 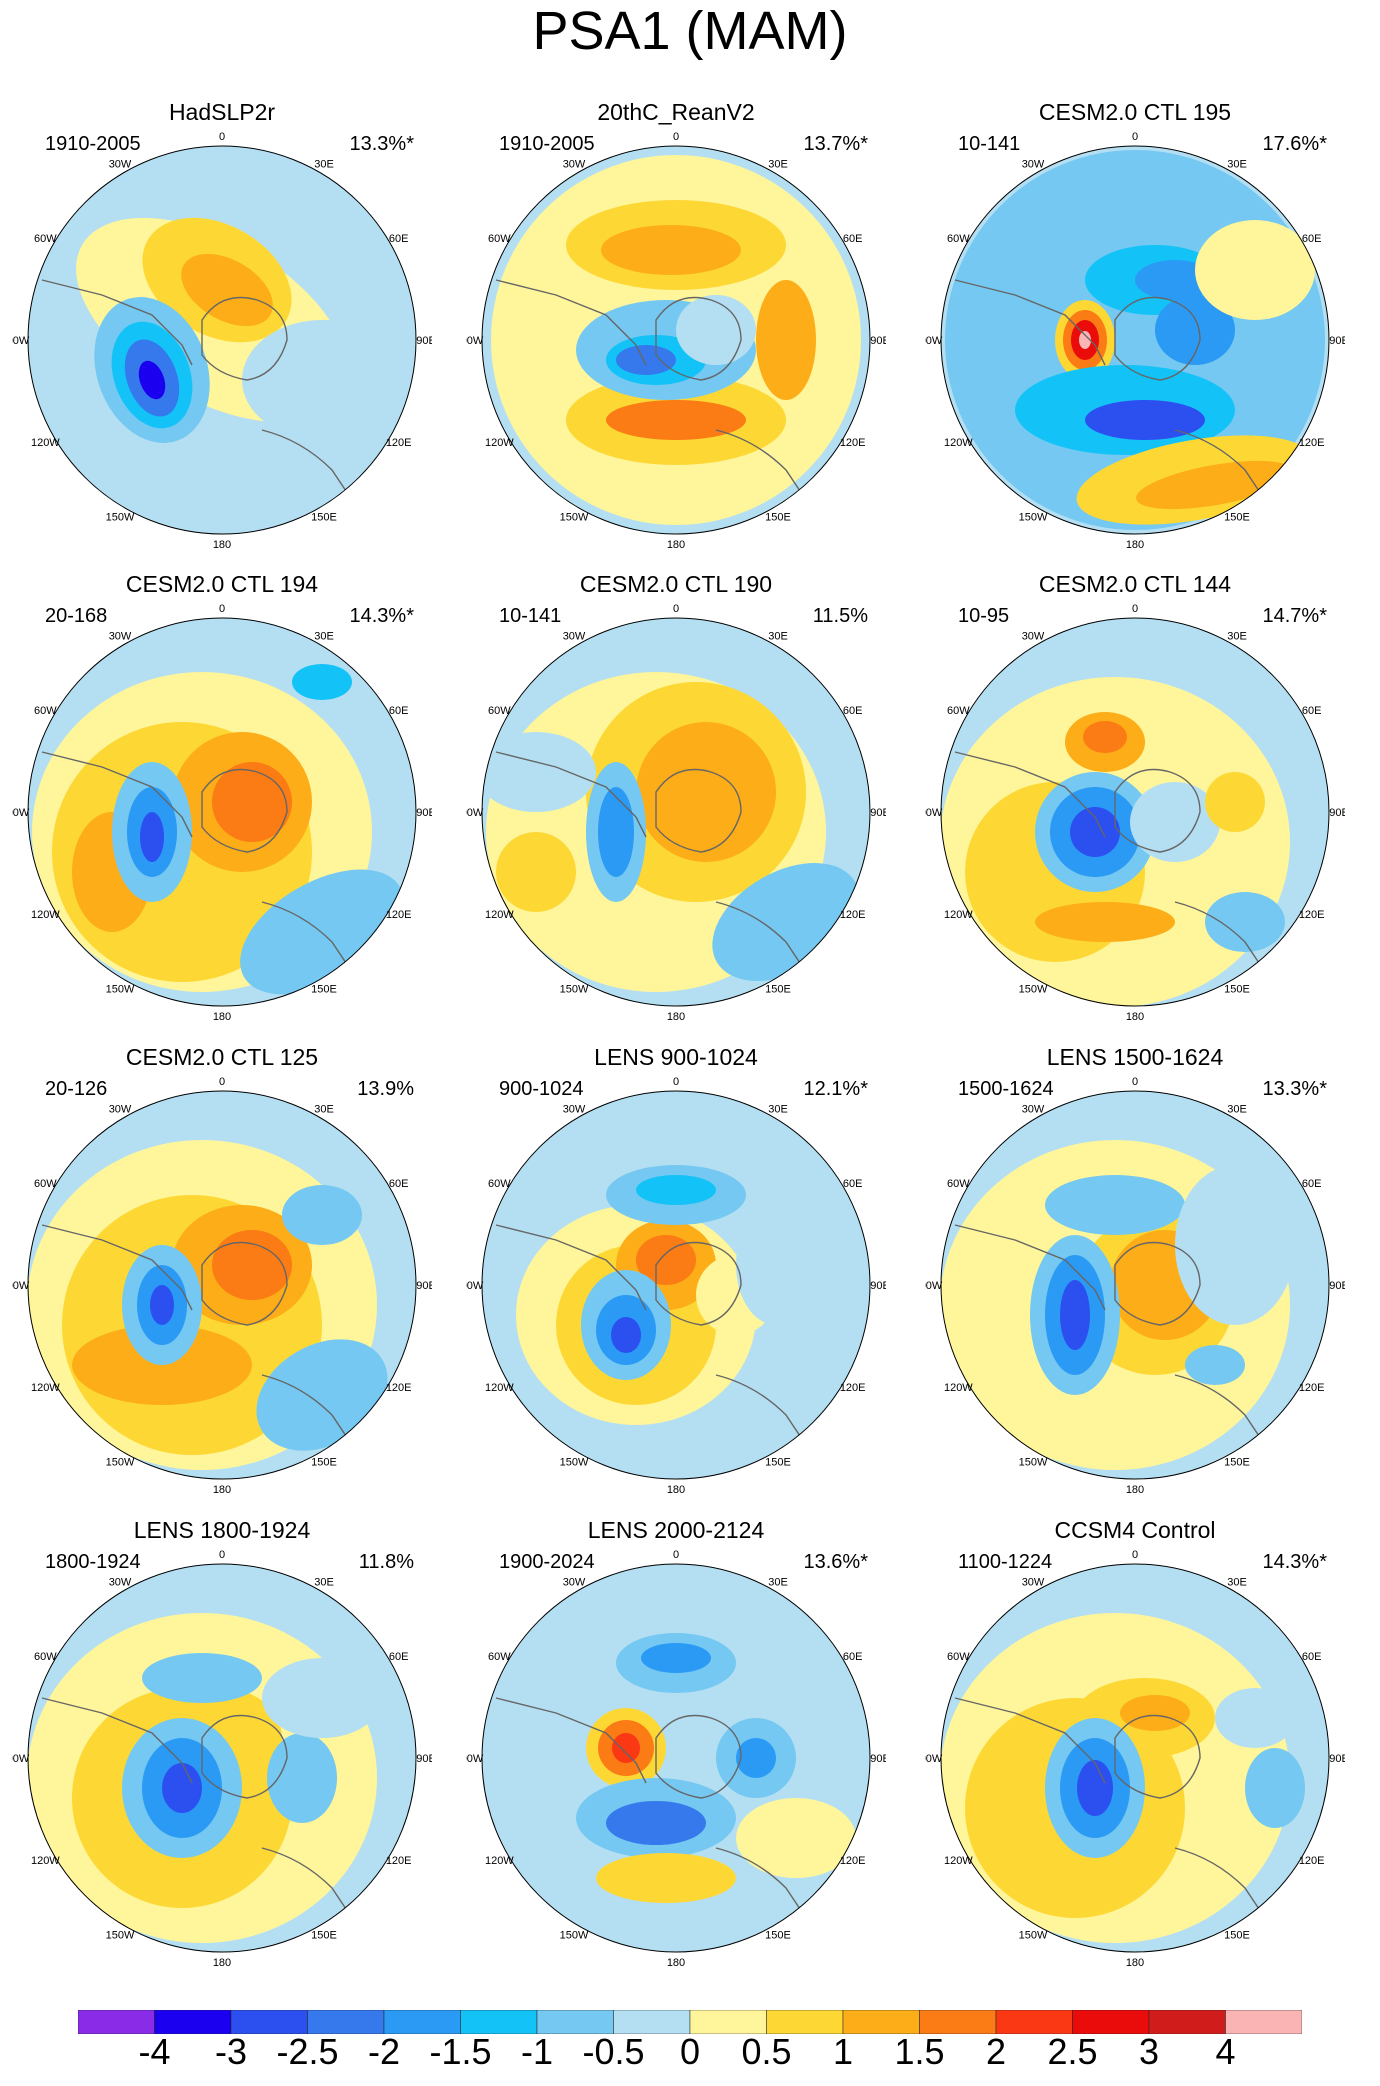 I want to click on panel-years: 20-126, so click(x=76, y=1089).